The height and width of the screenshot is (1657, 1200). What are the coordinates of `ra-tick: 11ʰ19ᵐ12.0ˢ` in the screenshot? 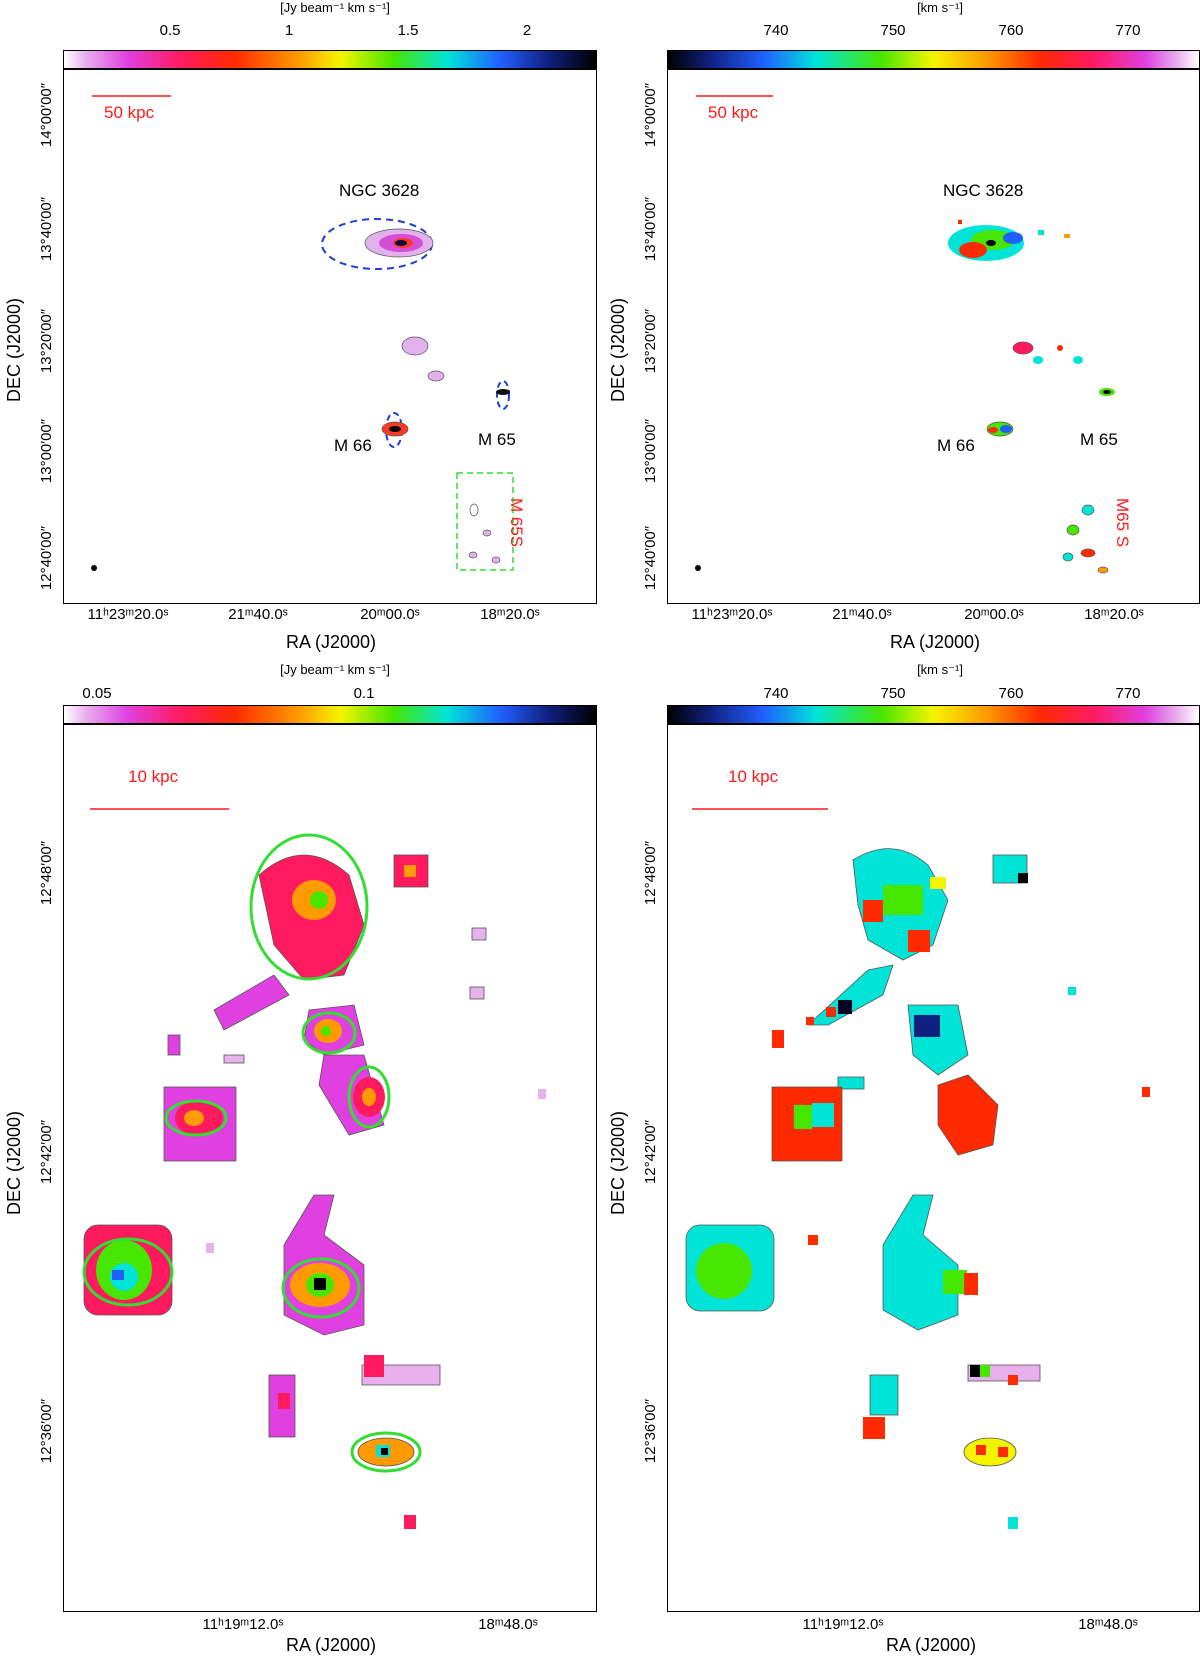 It's located at (243, 1624).